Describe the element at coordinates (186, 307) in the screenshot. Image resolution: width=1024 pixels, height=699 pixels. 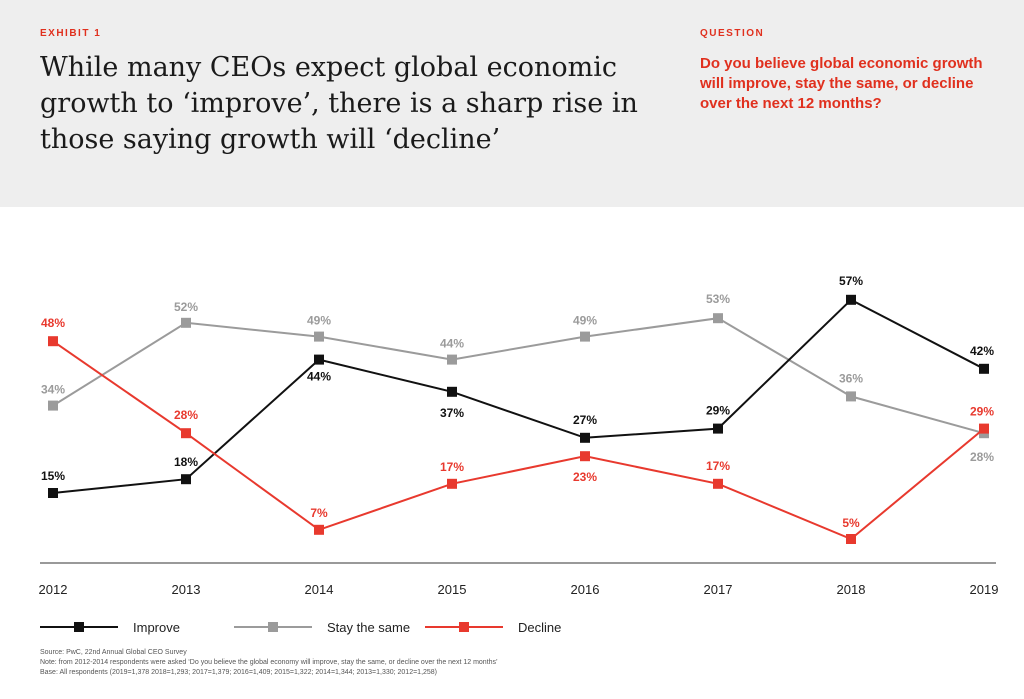
I see `data-label: 52%` at that location.